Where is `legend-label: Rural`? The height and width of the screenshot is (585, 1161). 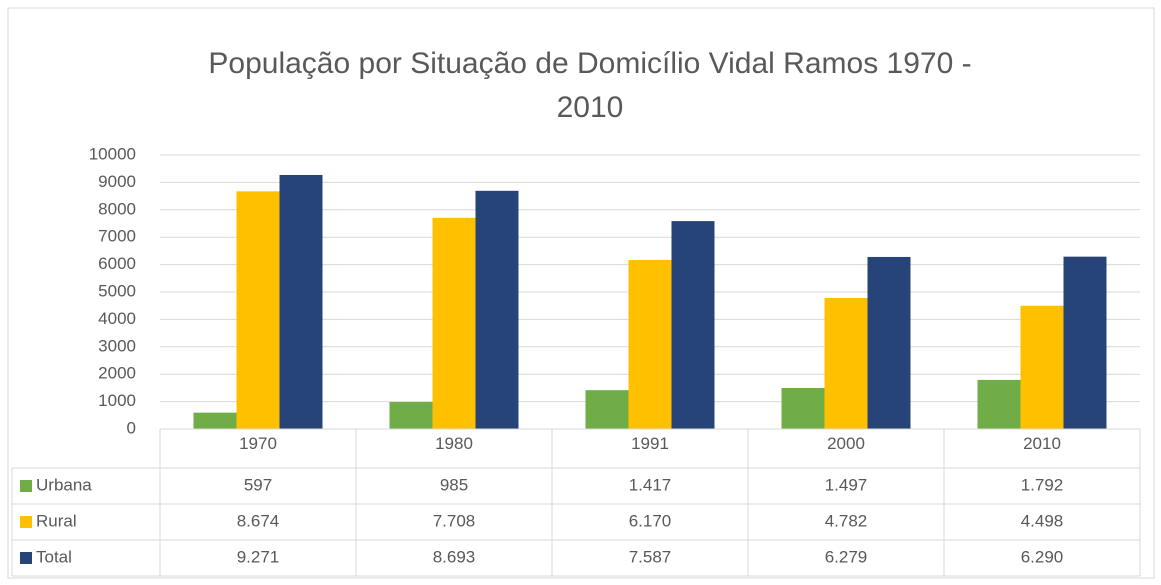
legend-label: Rural is located at coordinates (56, 520).